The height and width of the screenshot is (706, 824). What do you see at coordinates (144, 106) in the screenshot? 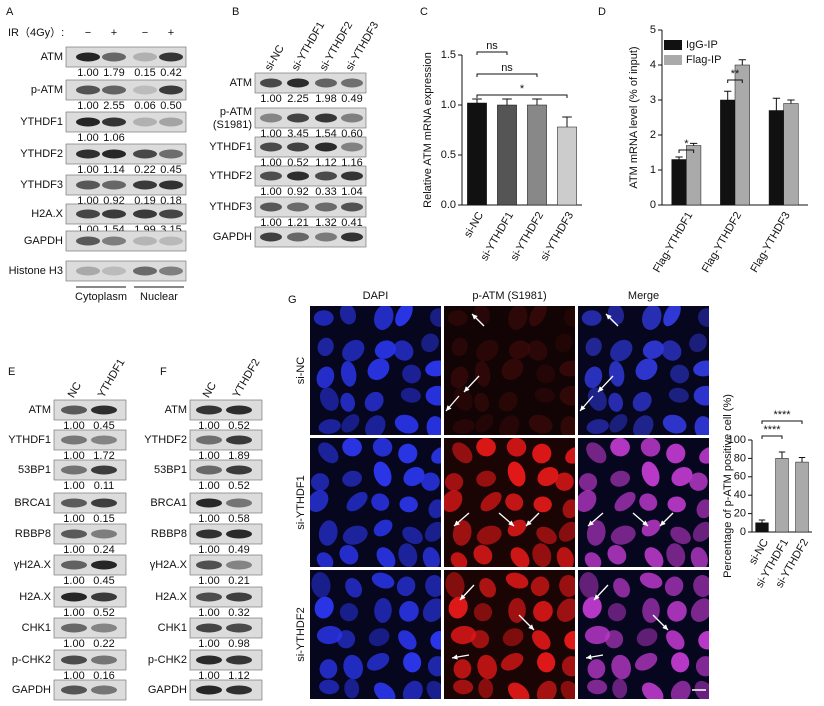
I see `quant: 0.06` at bounding box center [144, 106].